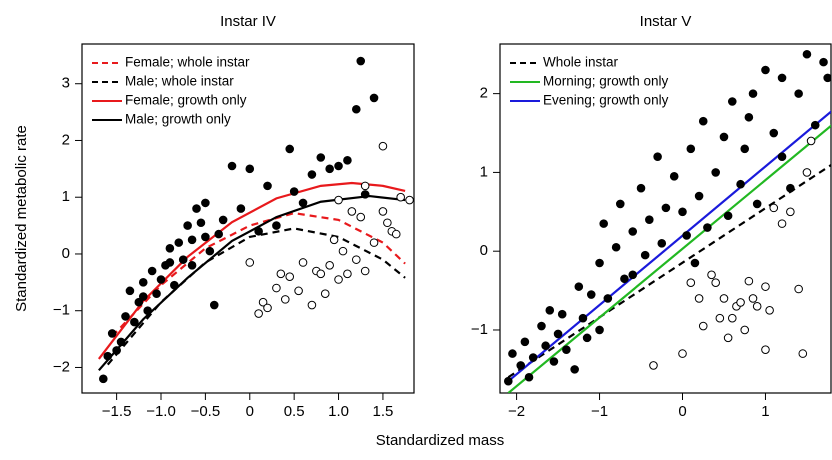 Image resolution: width=832 pixels, height=460 pixels. Describe the element at coordinates (440, 440) in the screenshot. I see `x-axis-label: Standardized mass` at that location.